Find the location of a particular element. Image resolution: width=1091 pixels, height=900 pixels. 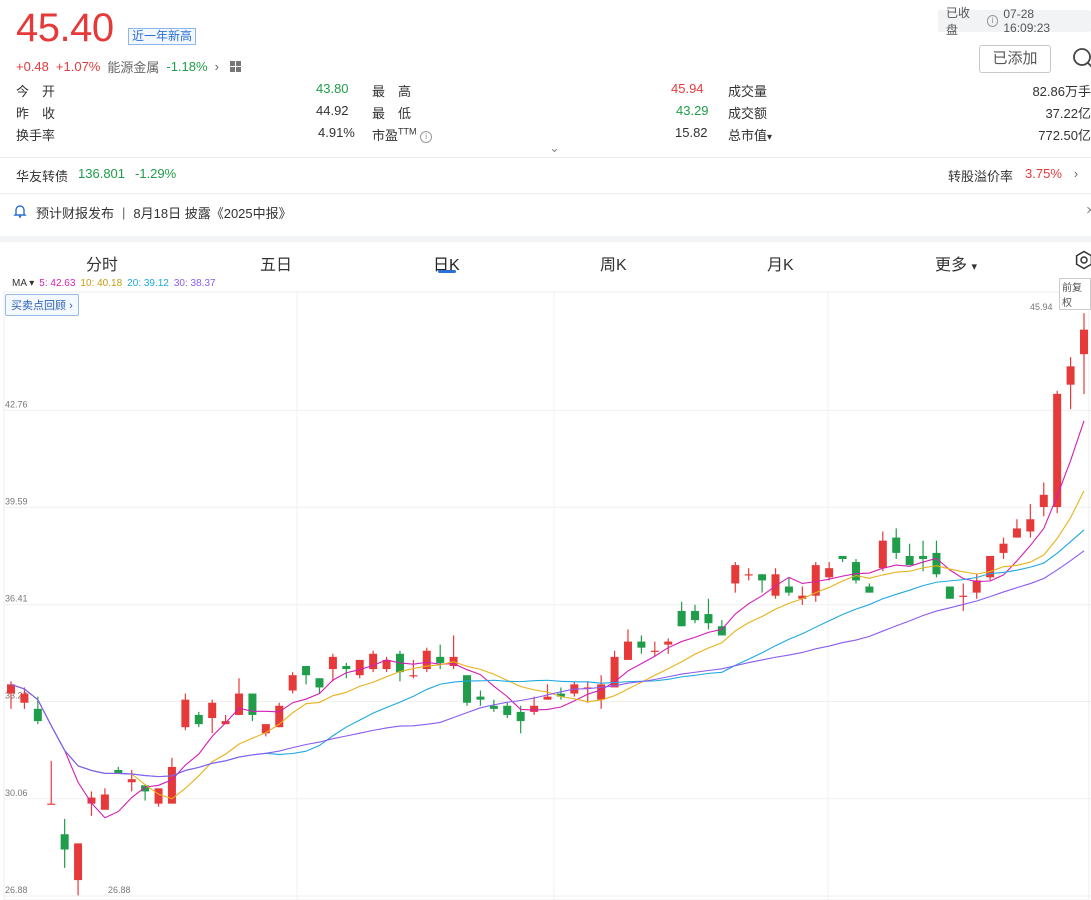

low-price-label: 26.88 is located at coordinates (119, 890).